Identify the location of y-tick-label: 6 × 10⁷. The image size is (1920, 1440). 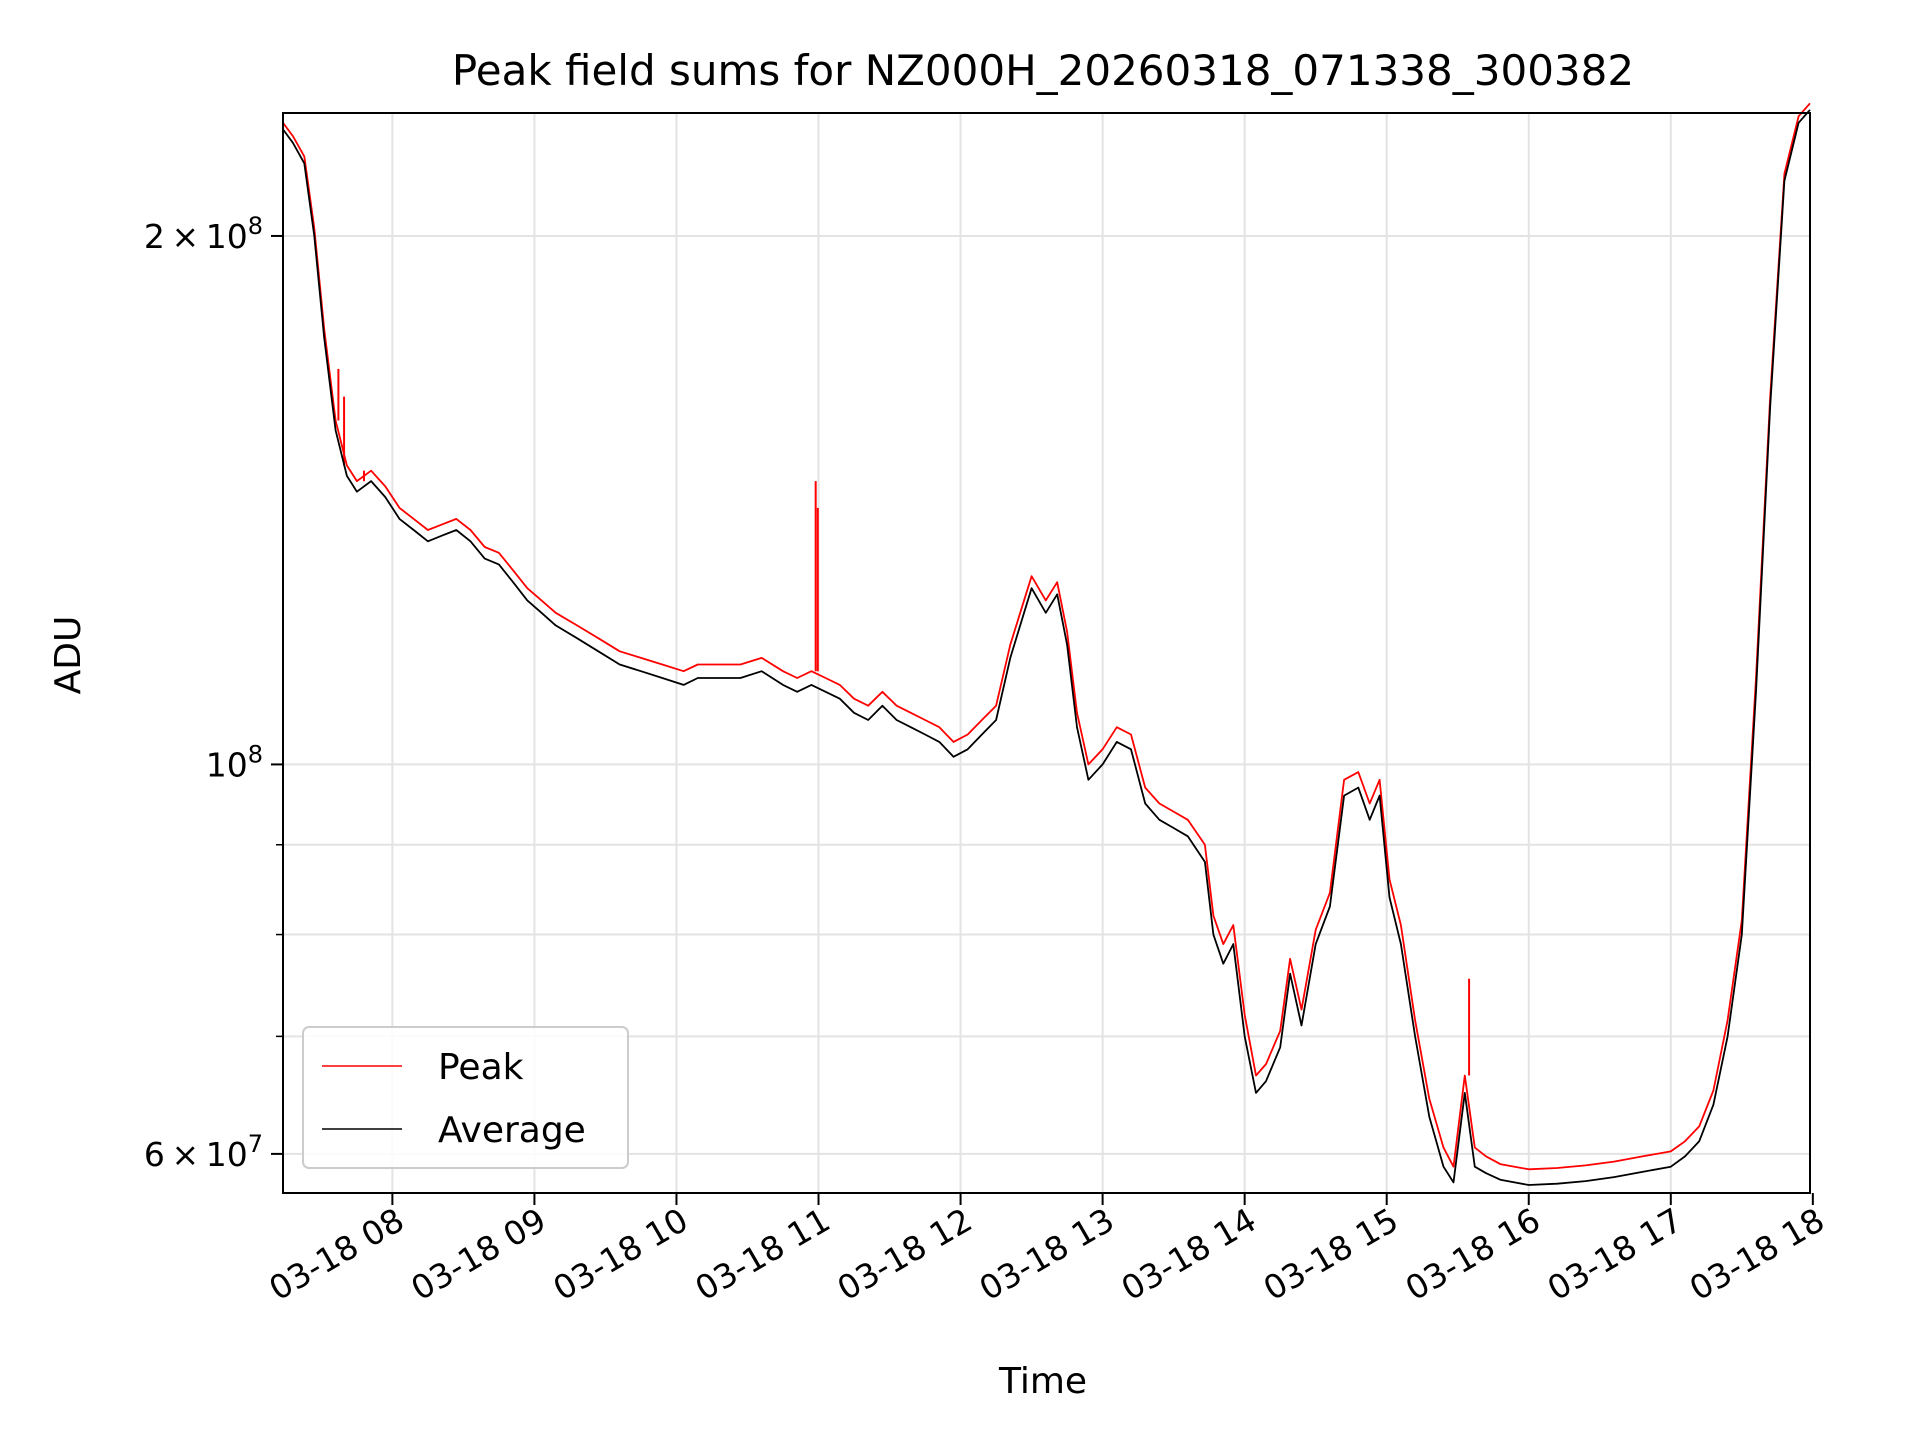
(203, 1152).